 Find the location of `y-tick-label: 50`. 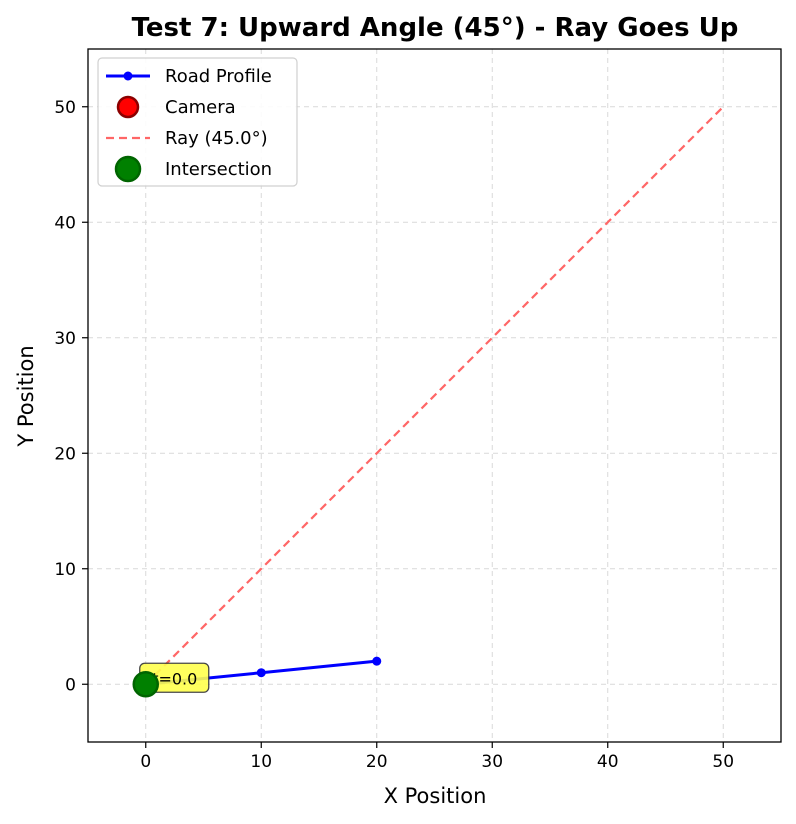

y-tick-label: 50 is located at coordinates (65, 108).